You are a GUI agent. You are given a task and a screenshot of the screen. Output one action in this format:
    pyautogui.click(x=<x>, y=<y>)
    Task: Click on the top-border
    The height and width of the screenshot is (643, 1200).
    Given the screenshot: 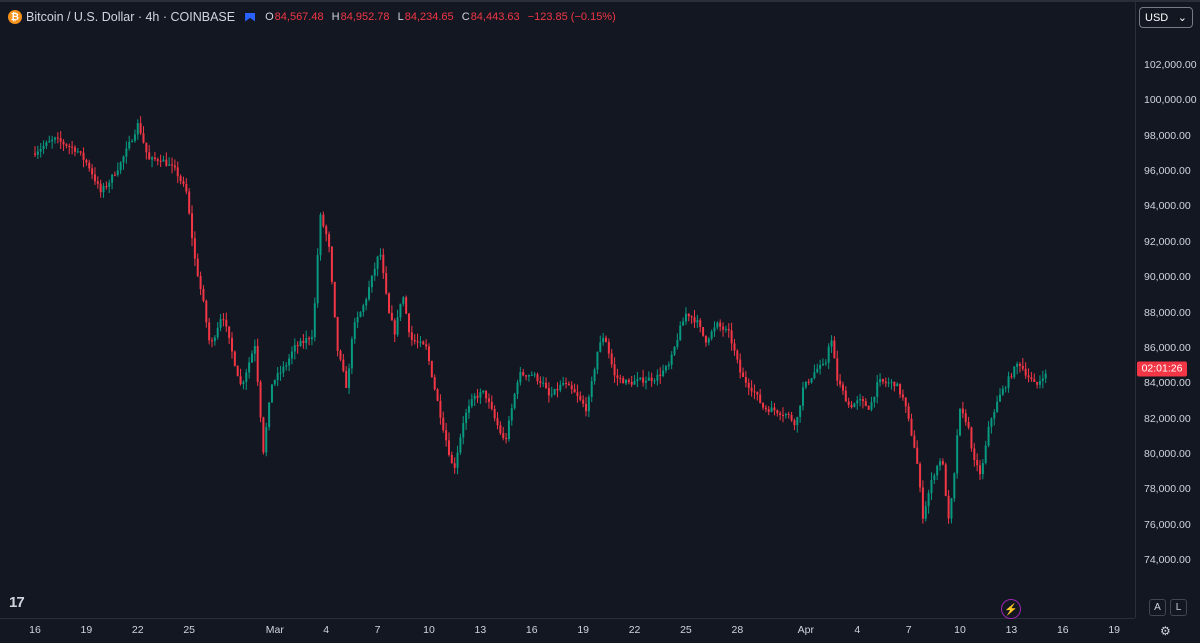 What is the action you would take?
    pyautogui.click(x=600, y=1)
    